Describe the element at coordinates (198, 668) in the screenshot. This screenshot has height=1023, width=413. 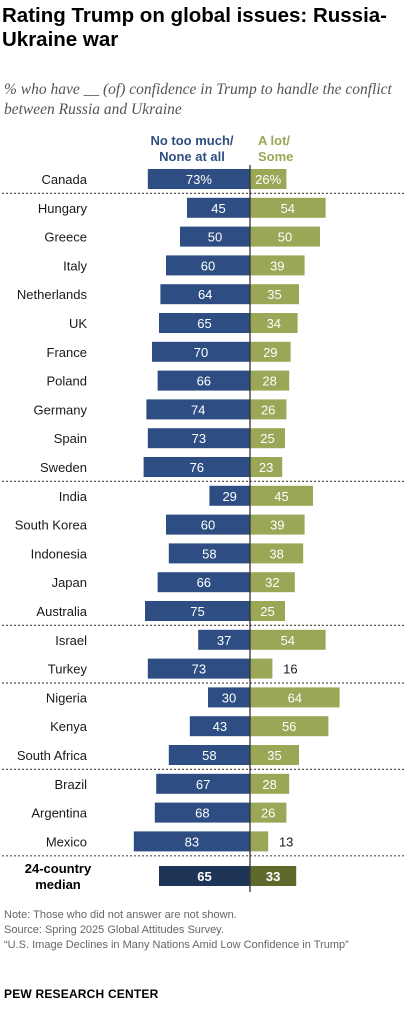
I see `bar-no-confidence-turkey` at that location.